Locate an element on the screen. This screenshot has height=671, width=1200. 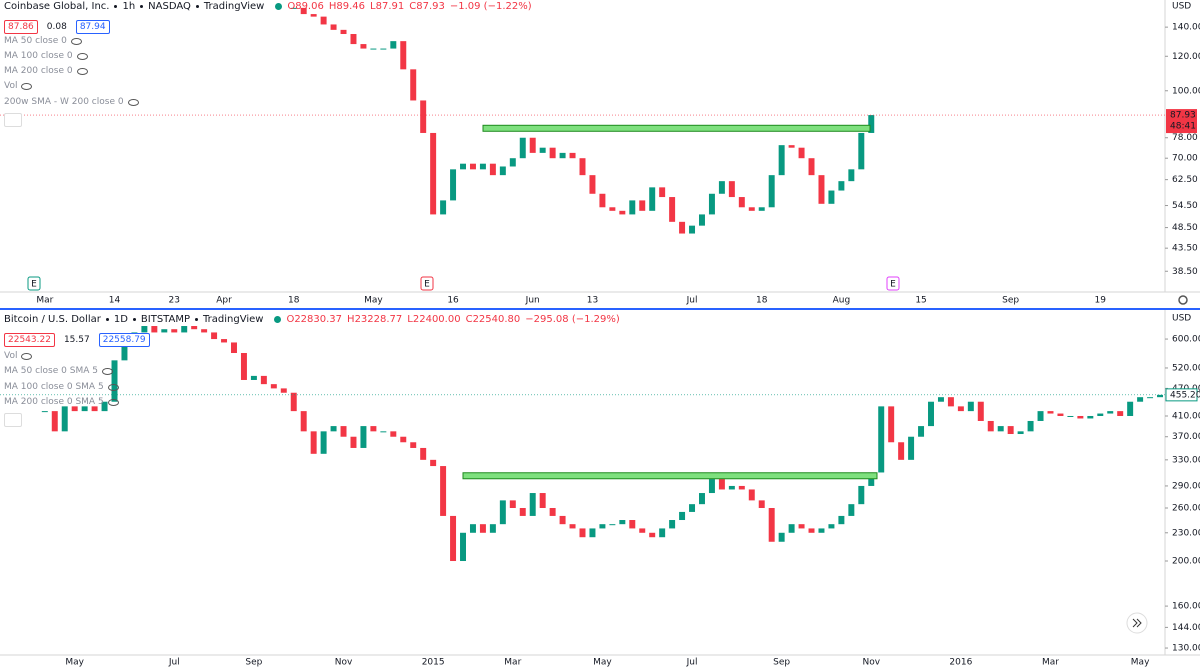
quote: O22830.37 is located at coordinates (314, 319).